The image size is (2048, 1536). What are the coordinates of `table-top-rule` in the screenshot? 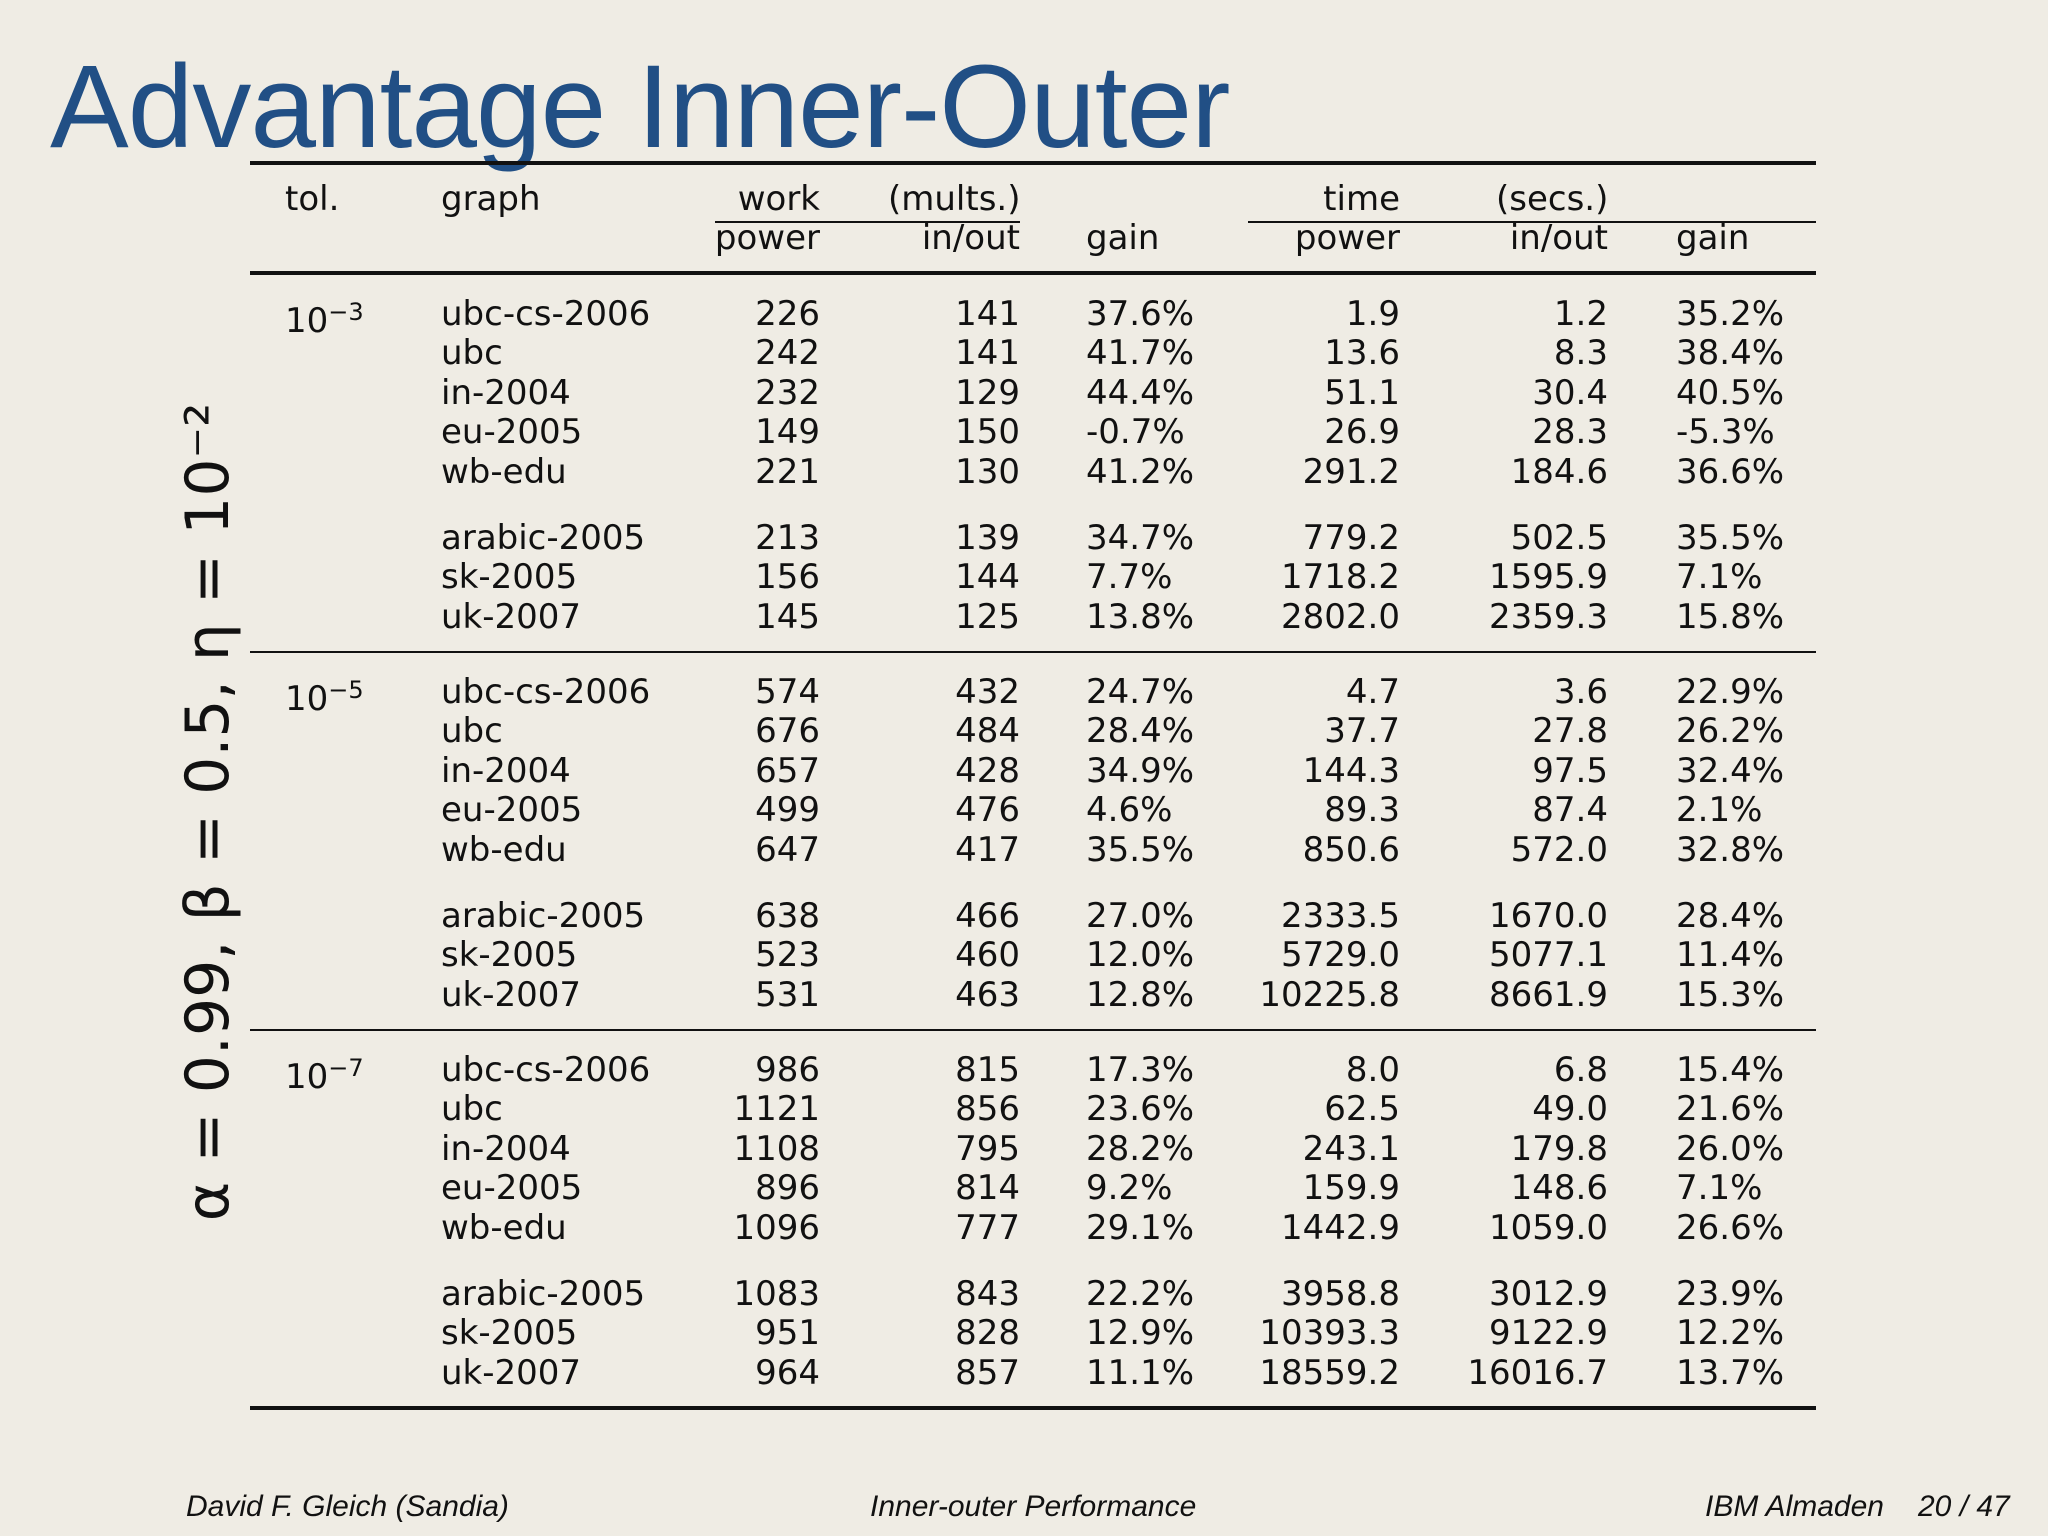 It's located at (1033, 163).